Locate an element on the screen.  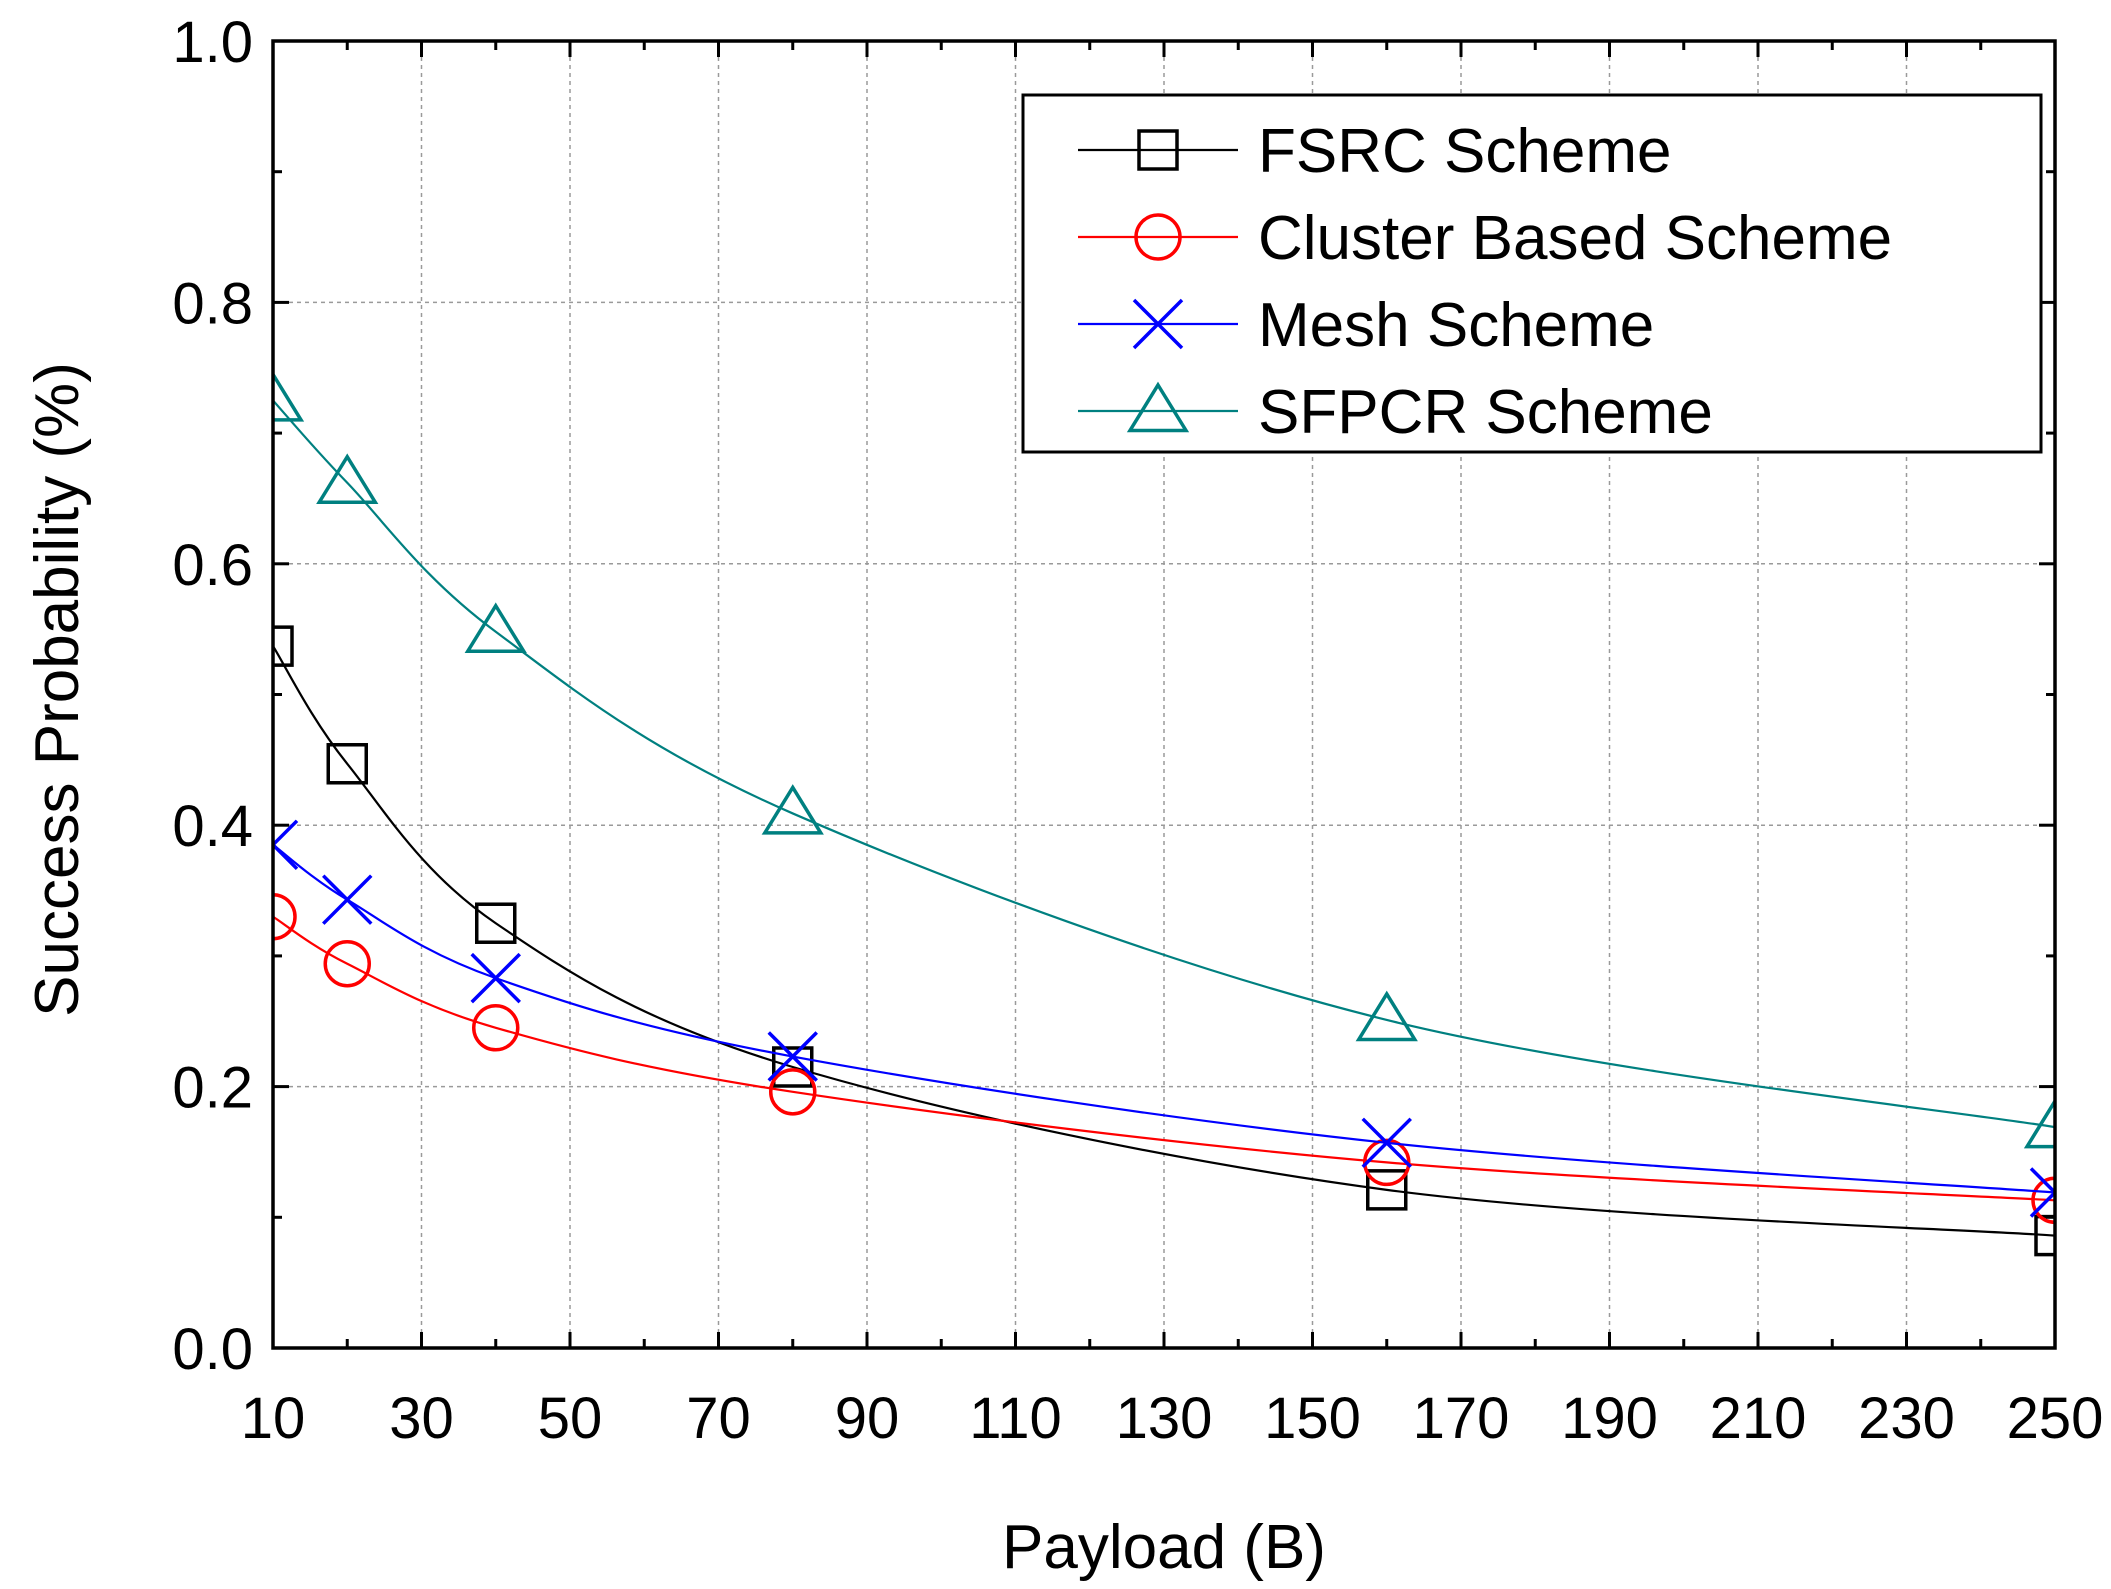
legend-item: Cluster Based Scheme is located at coordinates (1485, 238).